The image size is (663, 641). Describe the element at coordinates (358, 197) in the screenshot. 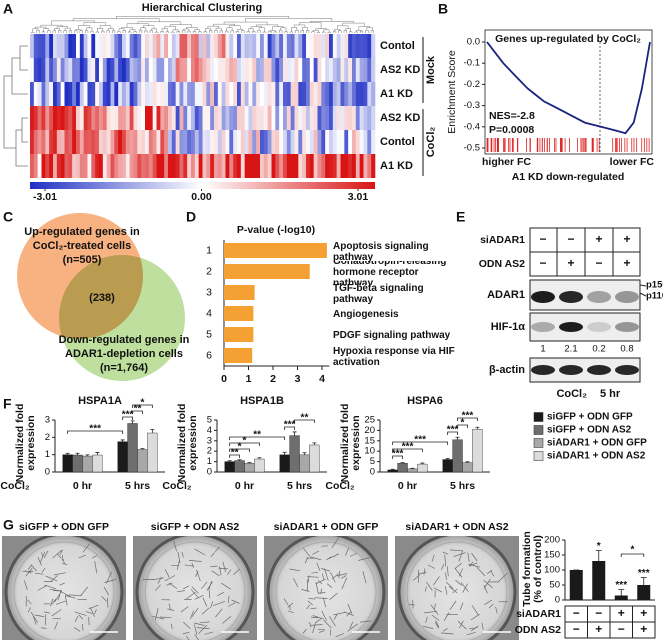

I see `colorbar-label: 3.01` at that location.